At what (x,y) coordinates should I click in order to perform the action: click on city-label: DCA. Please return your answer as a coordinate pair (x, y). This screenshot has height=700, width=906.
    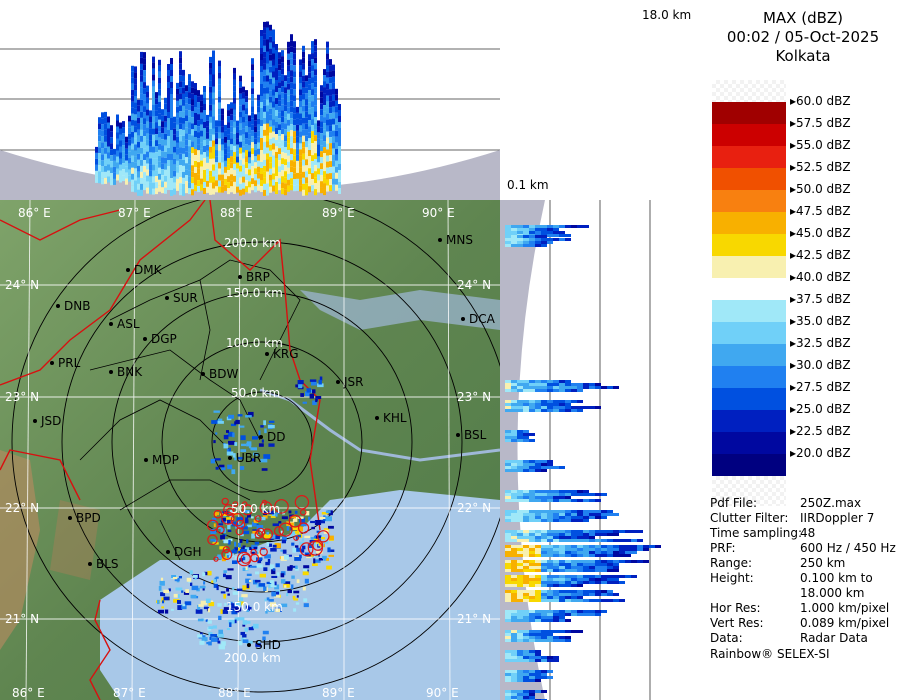
    Looking at the image, I should click on (482, 319).